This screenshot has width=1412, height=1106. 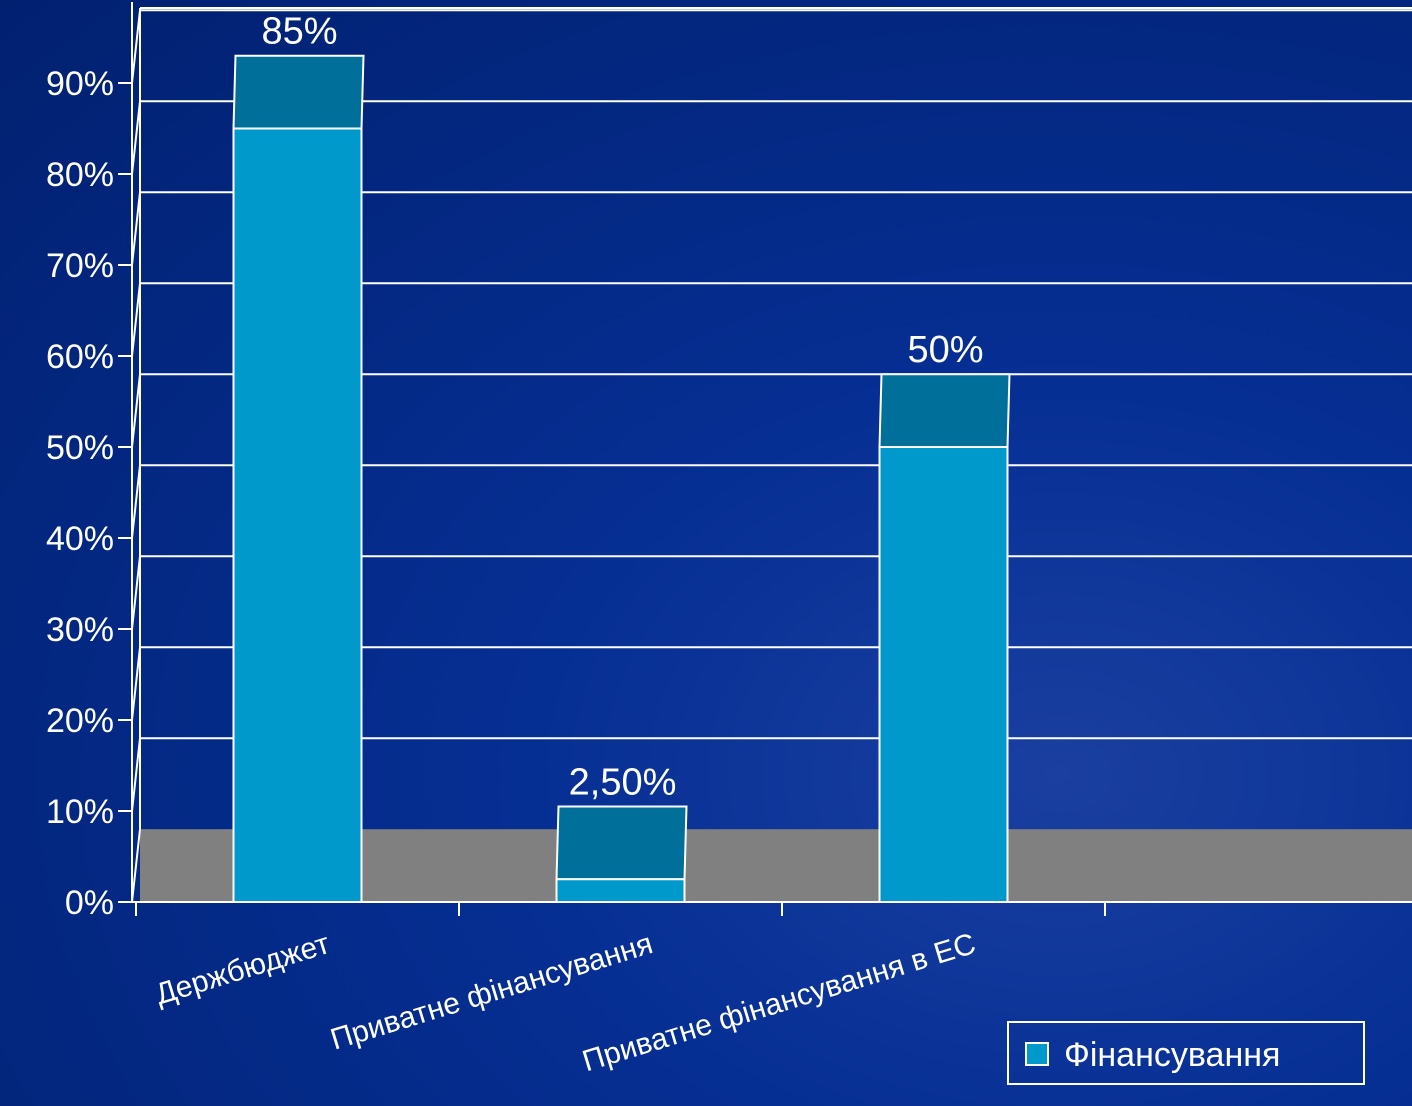 I want to click on data-label: 85%, so click(x=299, y=32).